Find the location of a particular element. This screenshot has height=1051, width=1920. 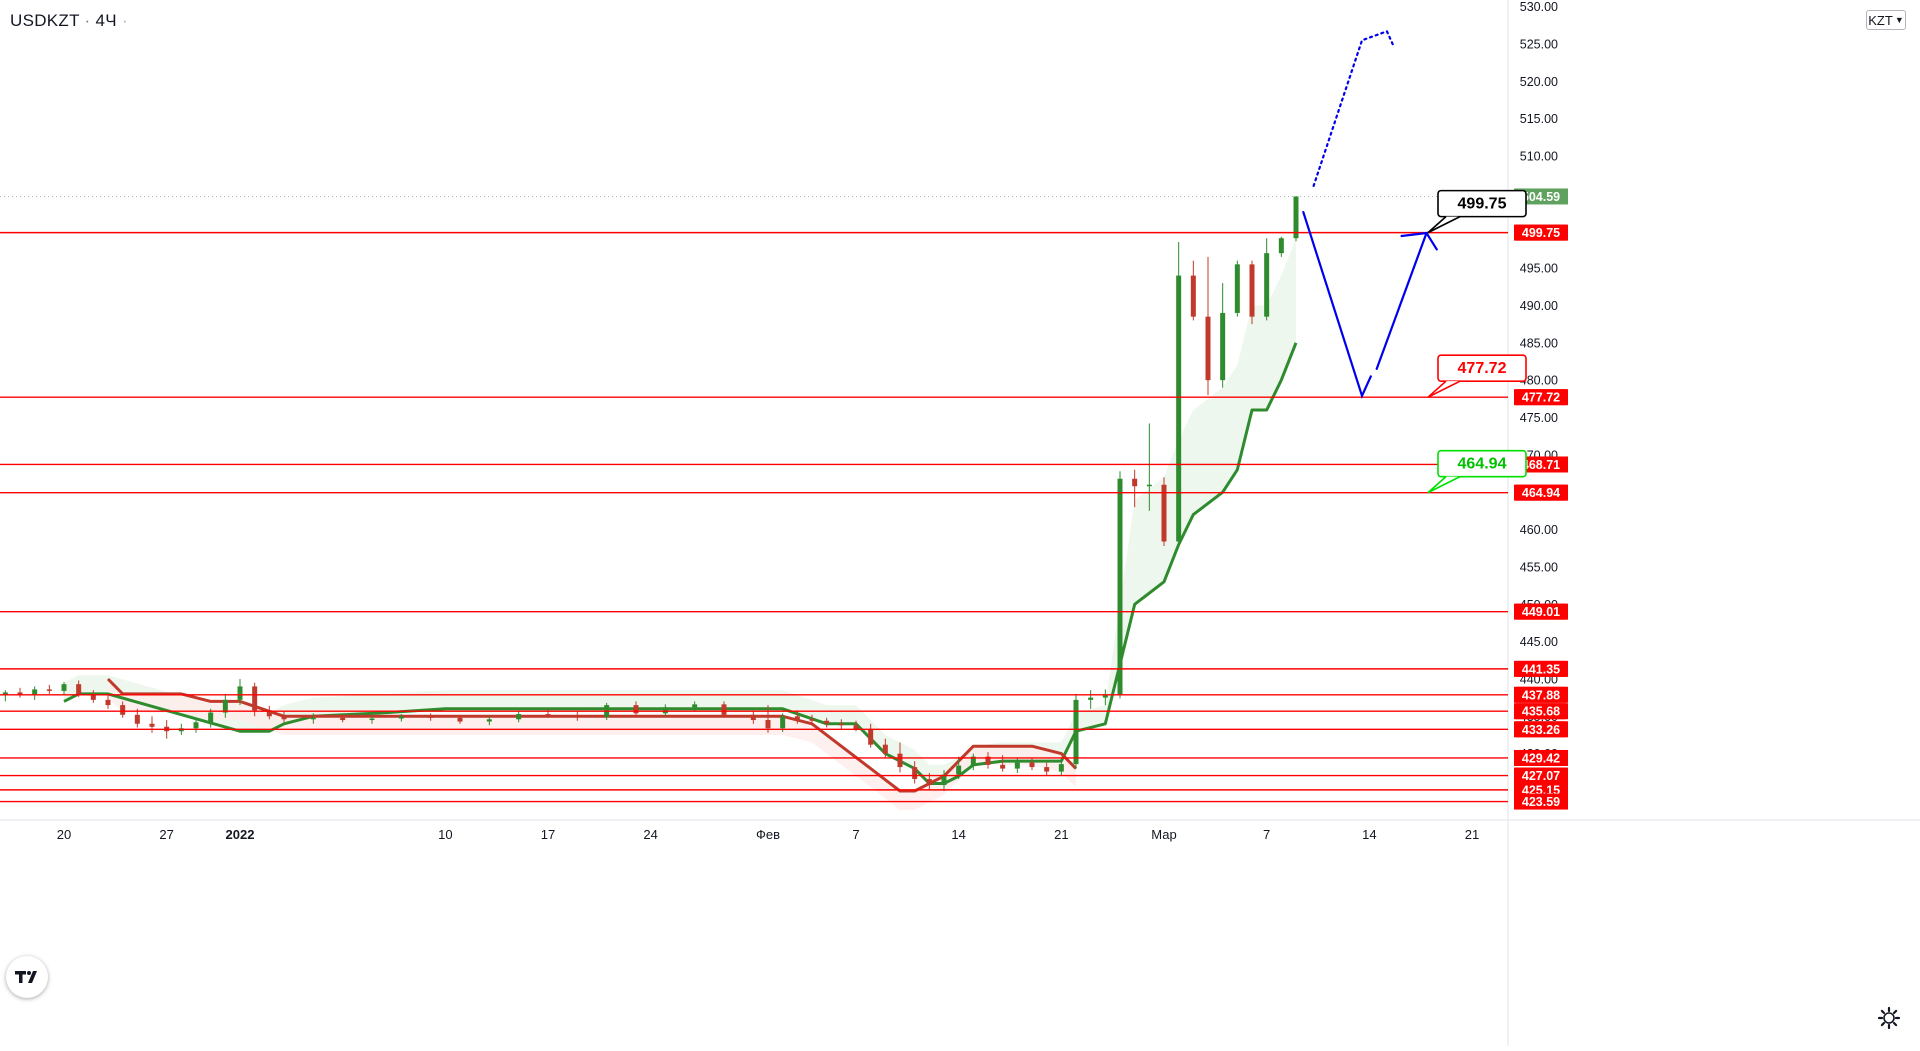

level-price-label: 433.26 is located at coordinates (1541, 730).